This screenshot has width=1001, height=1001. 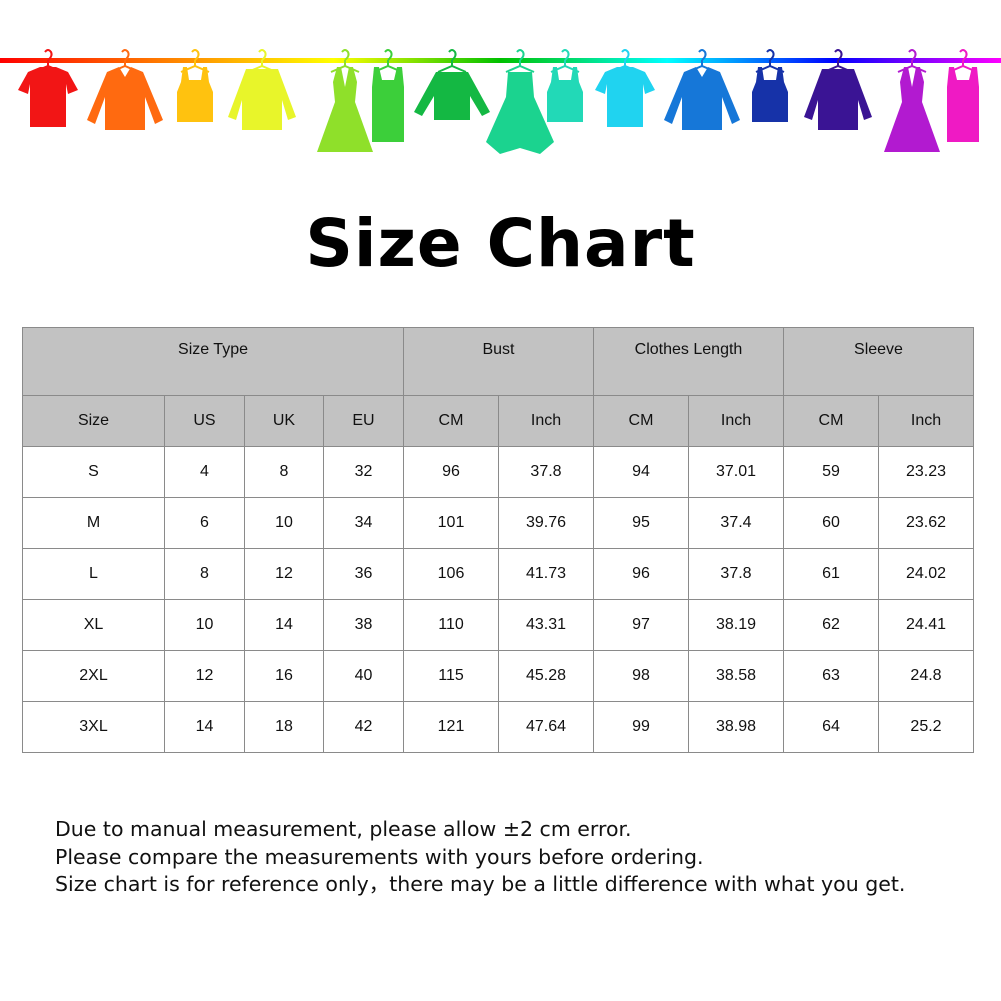 I want to click on table-row: 2XL 12 16 40 115 45.28 98 38.58 63 24.8, so click(x=498, y=676).